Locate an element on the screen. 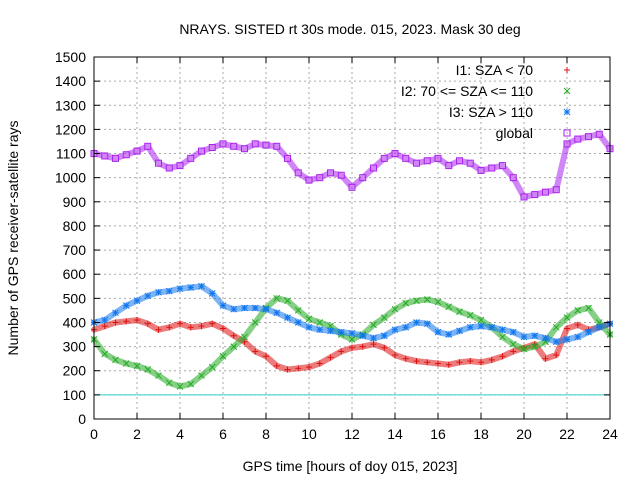 This screenshot has height=485, width=640. y-tick-label: 1100 is located at coordinates (71, 154).